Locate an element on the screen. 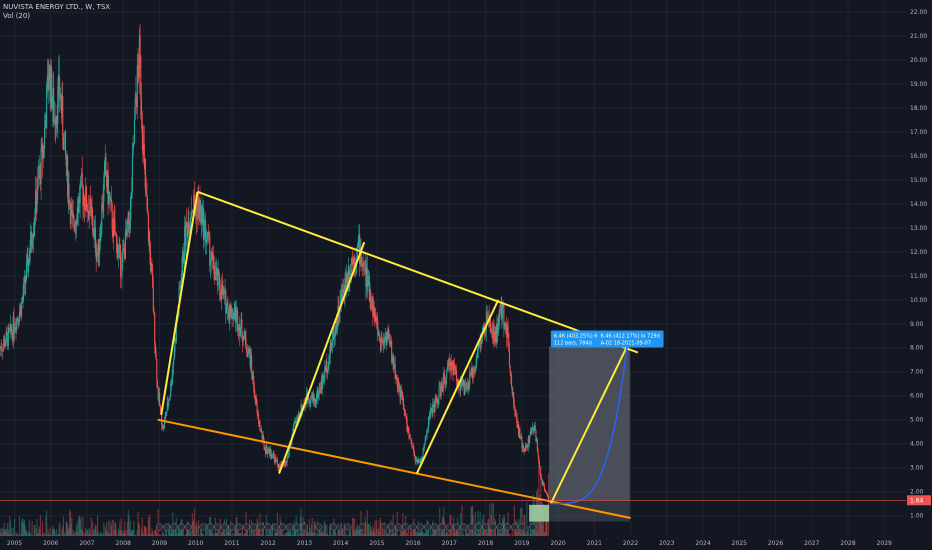  x-tick-label: 2005 is located at coordinates (14, 543).